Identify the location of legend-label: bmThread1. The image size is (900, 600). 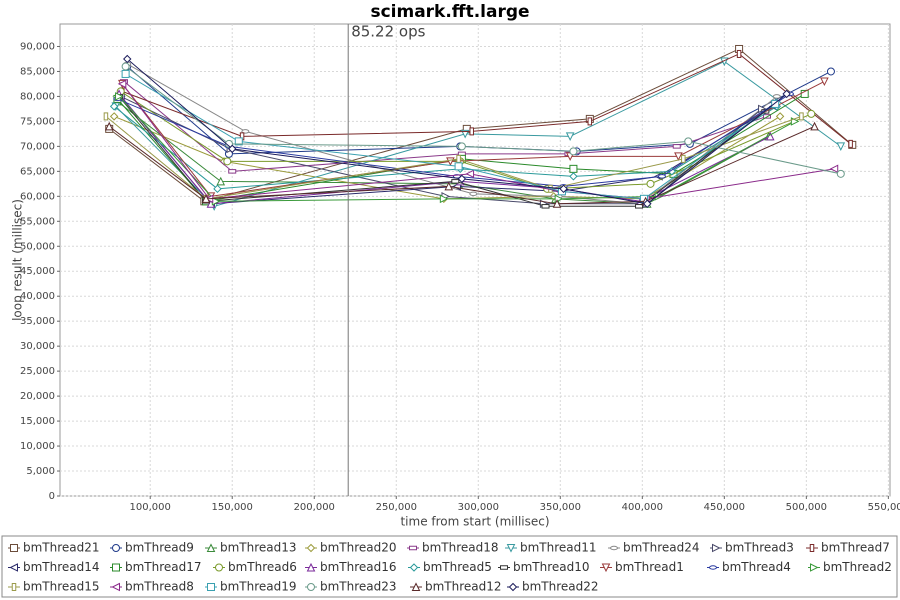
(649, 567).